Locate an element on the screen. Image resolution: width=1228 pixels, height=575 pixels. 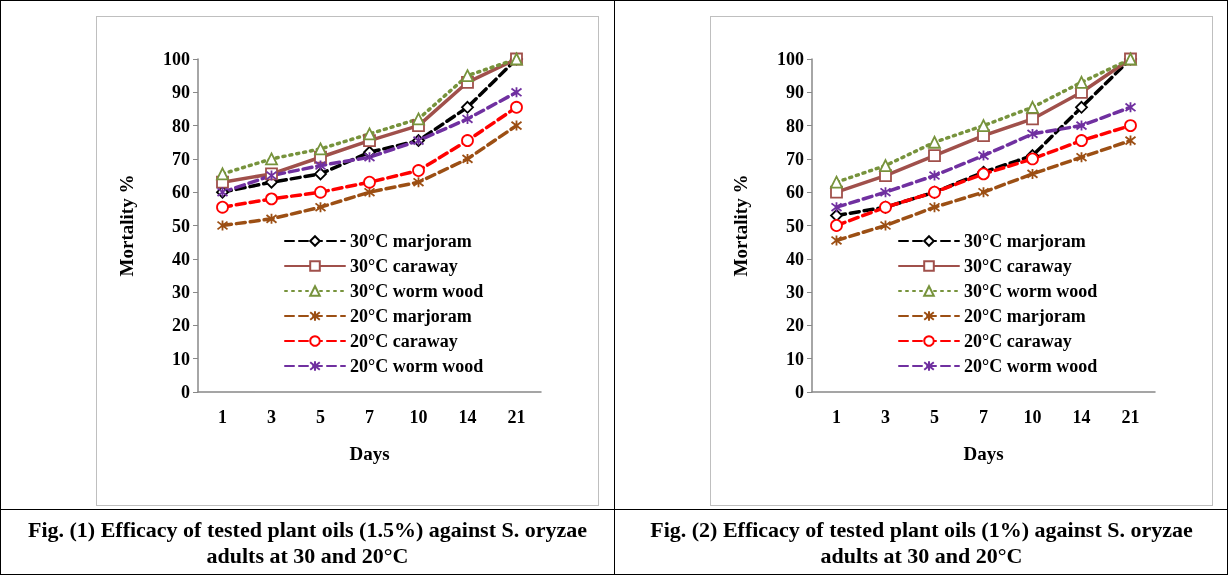
text: Fig. (1) Efficacy of tested plant oils (1.5%) against S. oryzae adults at 30 and 20°C is located at coordinates (307, 542).